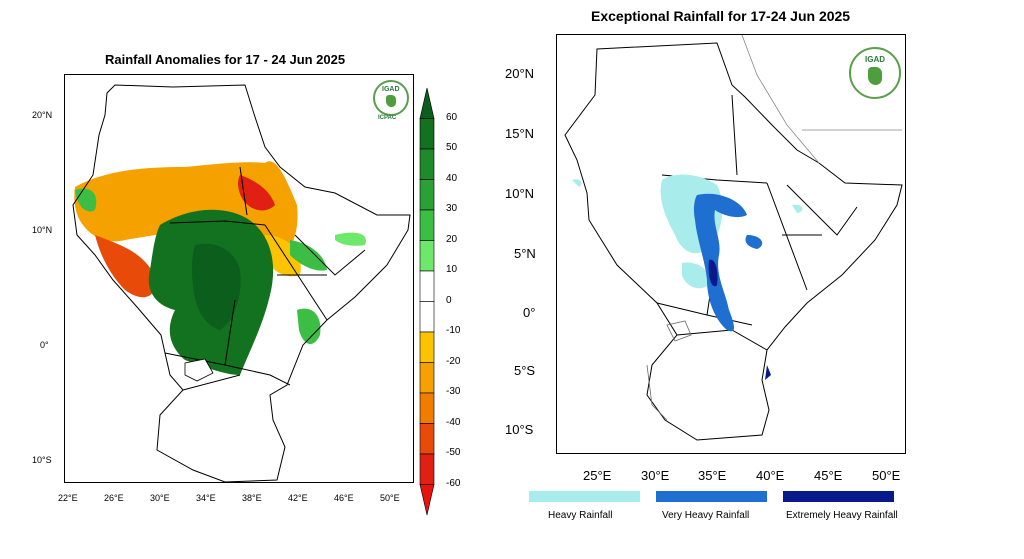 This screenshot has width=1024, height=559. What do you see at coordinates (821, 99) in the screenshot?
I see `red-sea-coast` at bounding box center [821, 99].